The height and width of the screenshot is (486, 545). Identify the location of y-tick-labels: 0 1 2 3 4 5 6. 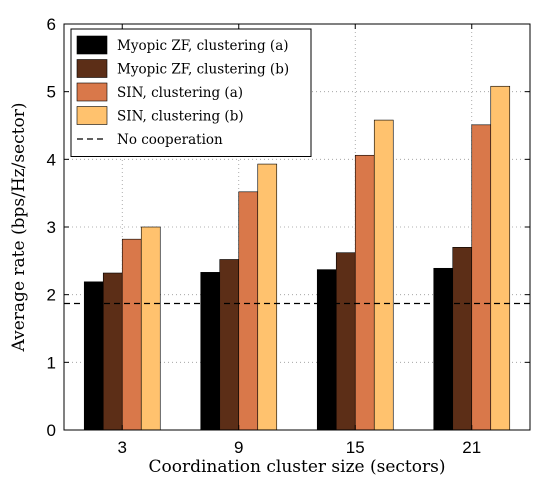
(51, 227).